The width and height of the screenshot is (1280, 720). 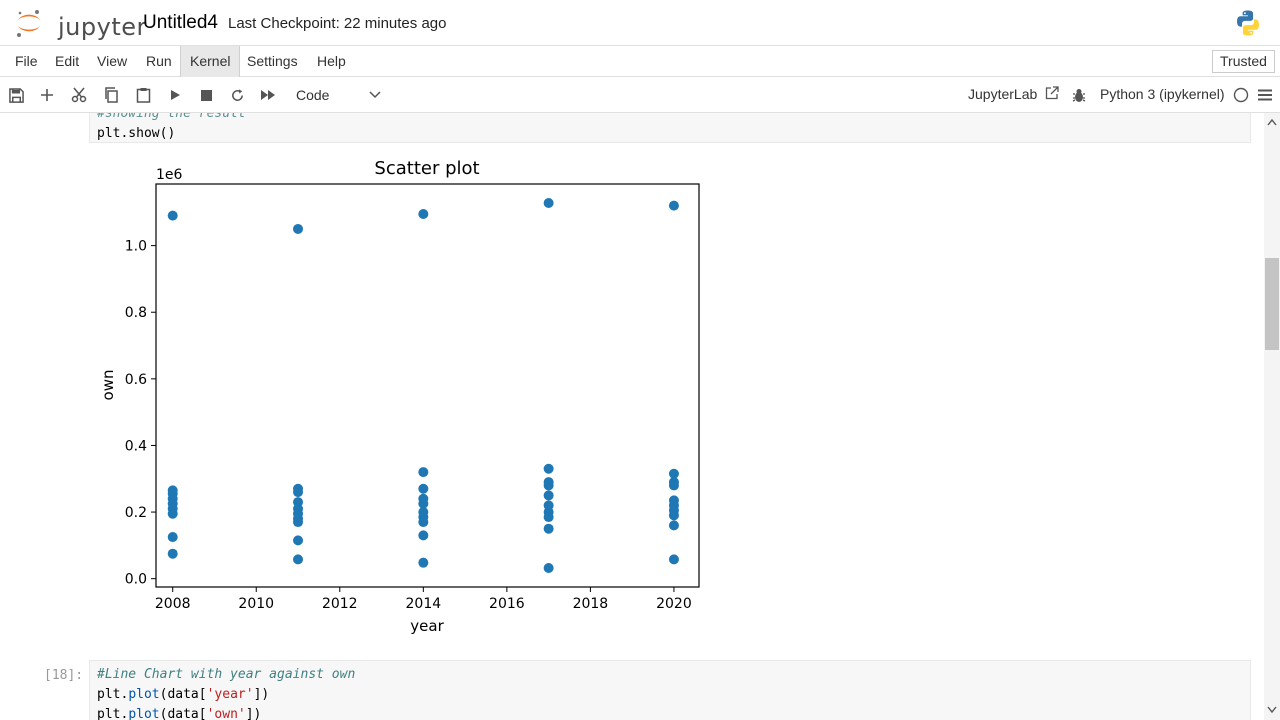 What do you see at coordinates (331, 61) in the screenshot?
I see `menu-help: Help` at bounding box center [331, 61].